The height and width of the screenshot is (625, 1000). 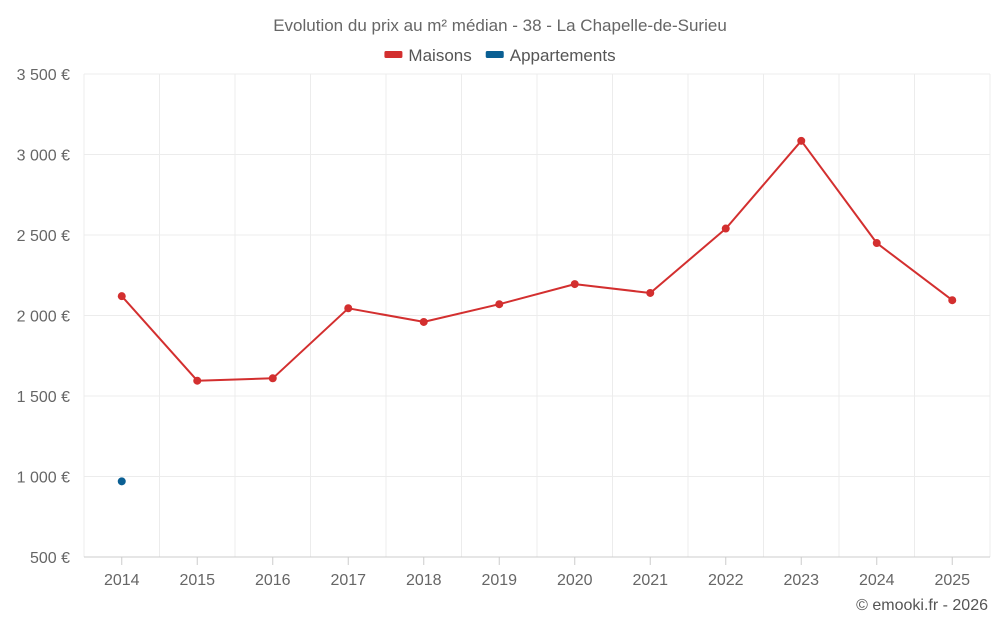 I want to click on x-tick-label: 2016, so click(x=273, y=580).